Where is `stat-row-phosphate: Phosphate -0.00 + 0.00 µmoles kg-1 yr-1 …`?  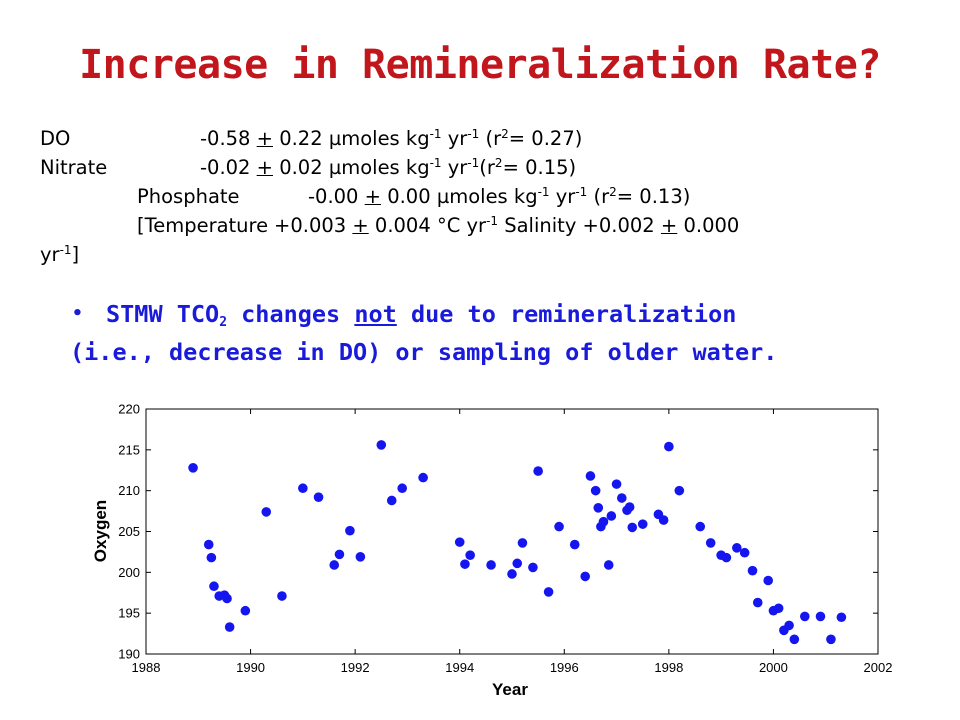
stat-row-phosphate: Phosphate -0.00 + 0.00 µmoles kg-1 yr-1 … is located at coordinates (480, 196).